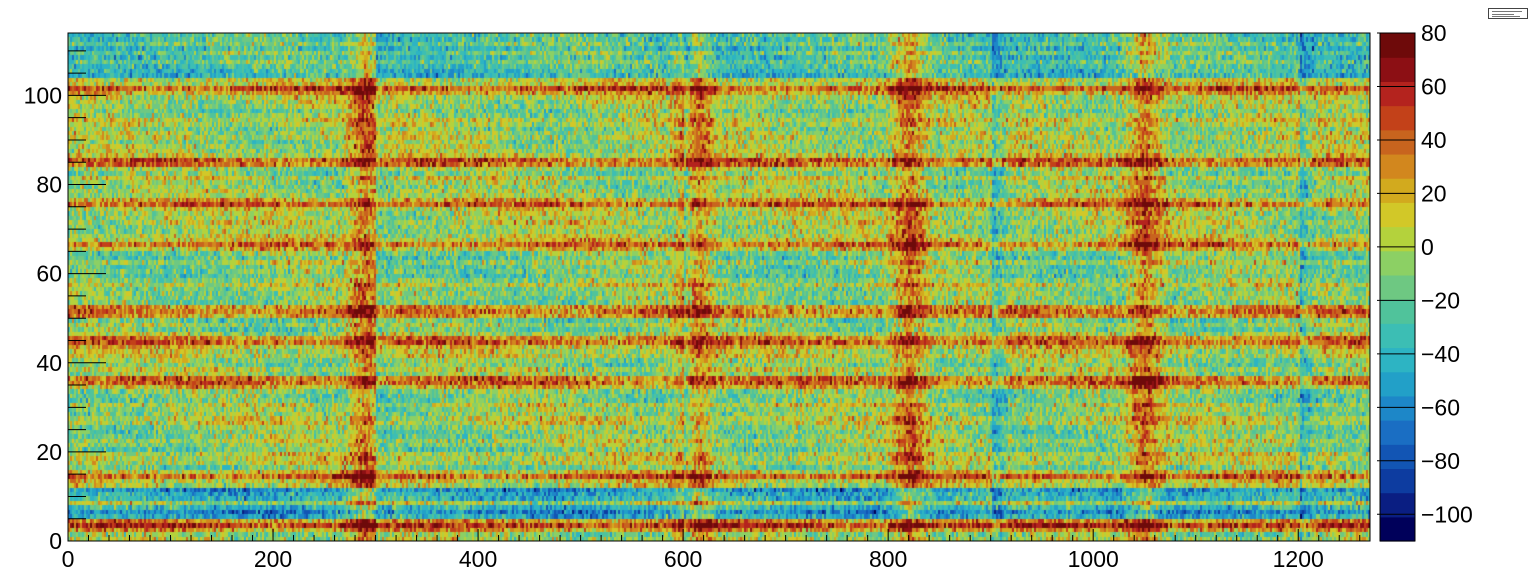 This screenshot has width=1533, height=572. Describe the element at coordinates (43, 95) in the screenshot. I see `y-tick-label: 100` at that location.